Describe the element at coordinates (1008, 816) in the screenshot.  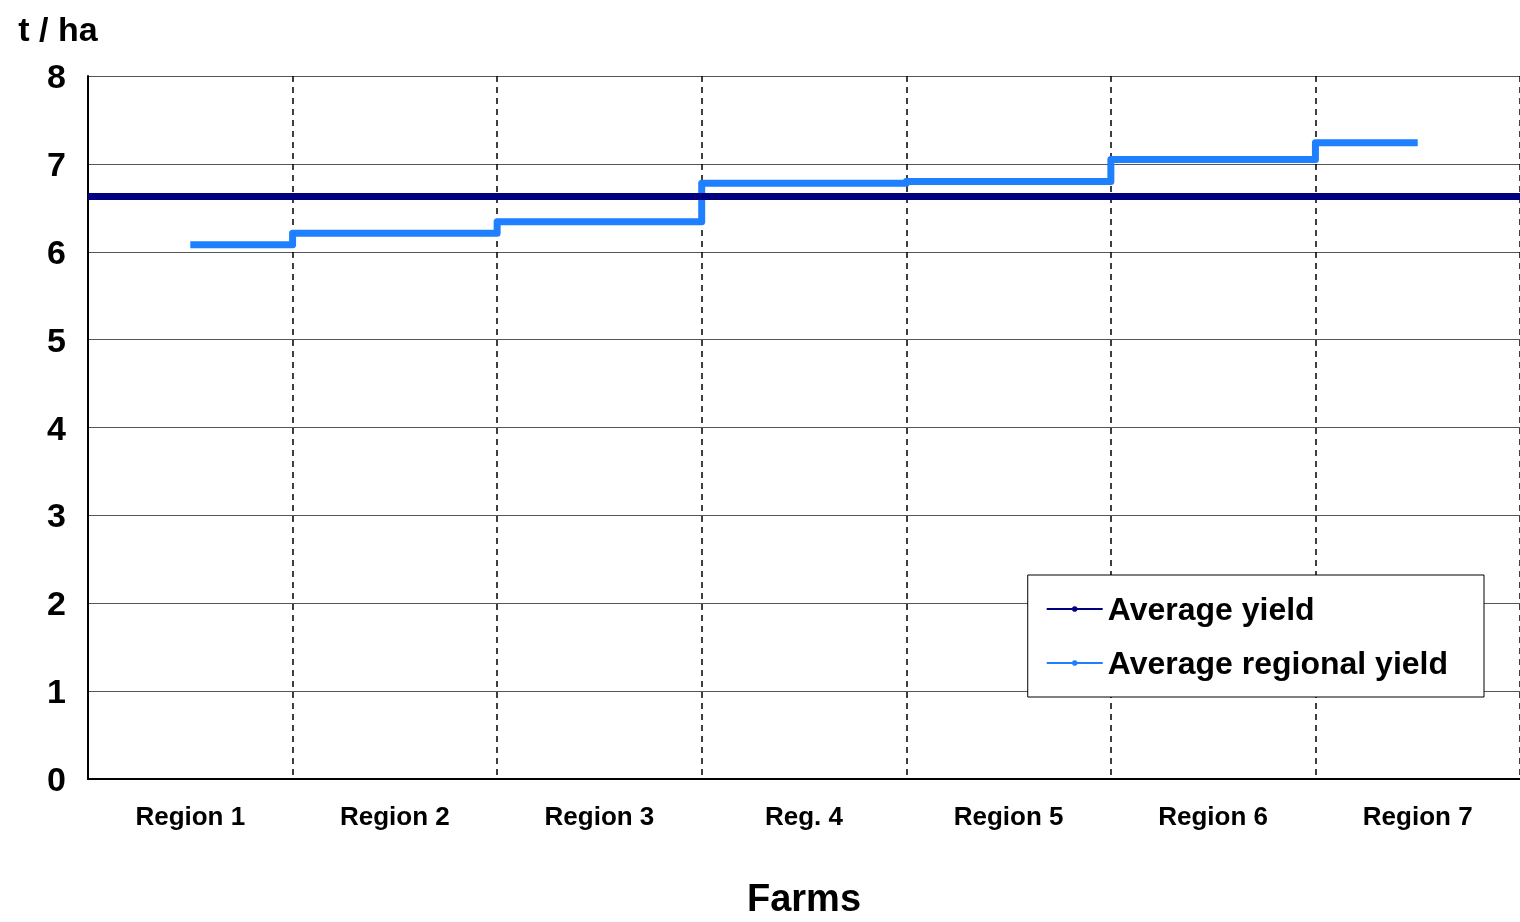
I see `x-tick-label: Region 5` at that location.